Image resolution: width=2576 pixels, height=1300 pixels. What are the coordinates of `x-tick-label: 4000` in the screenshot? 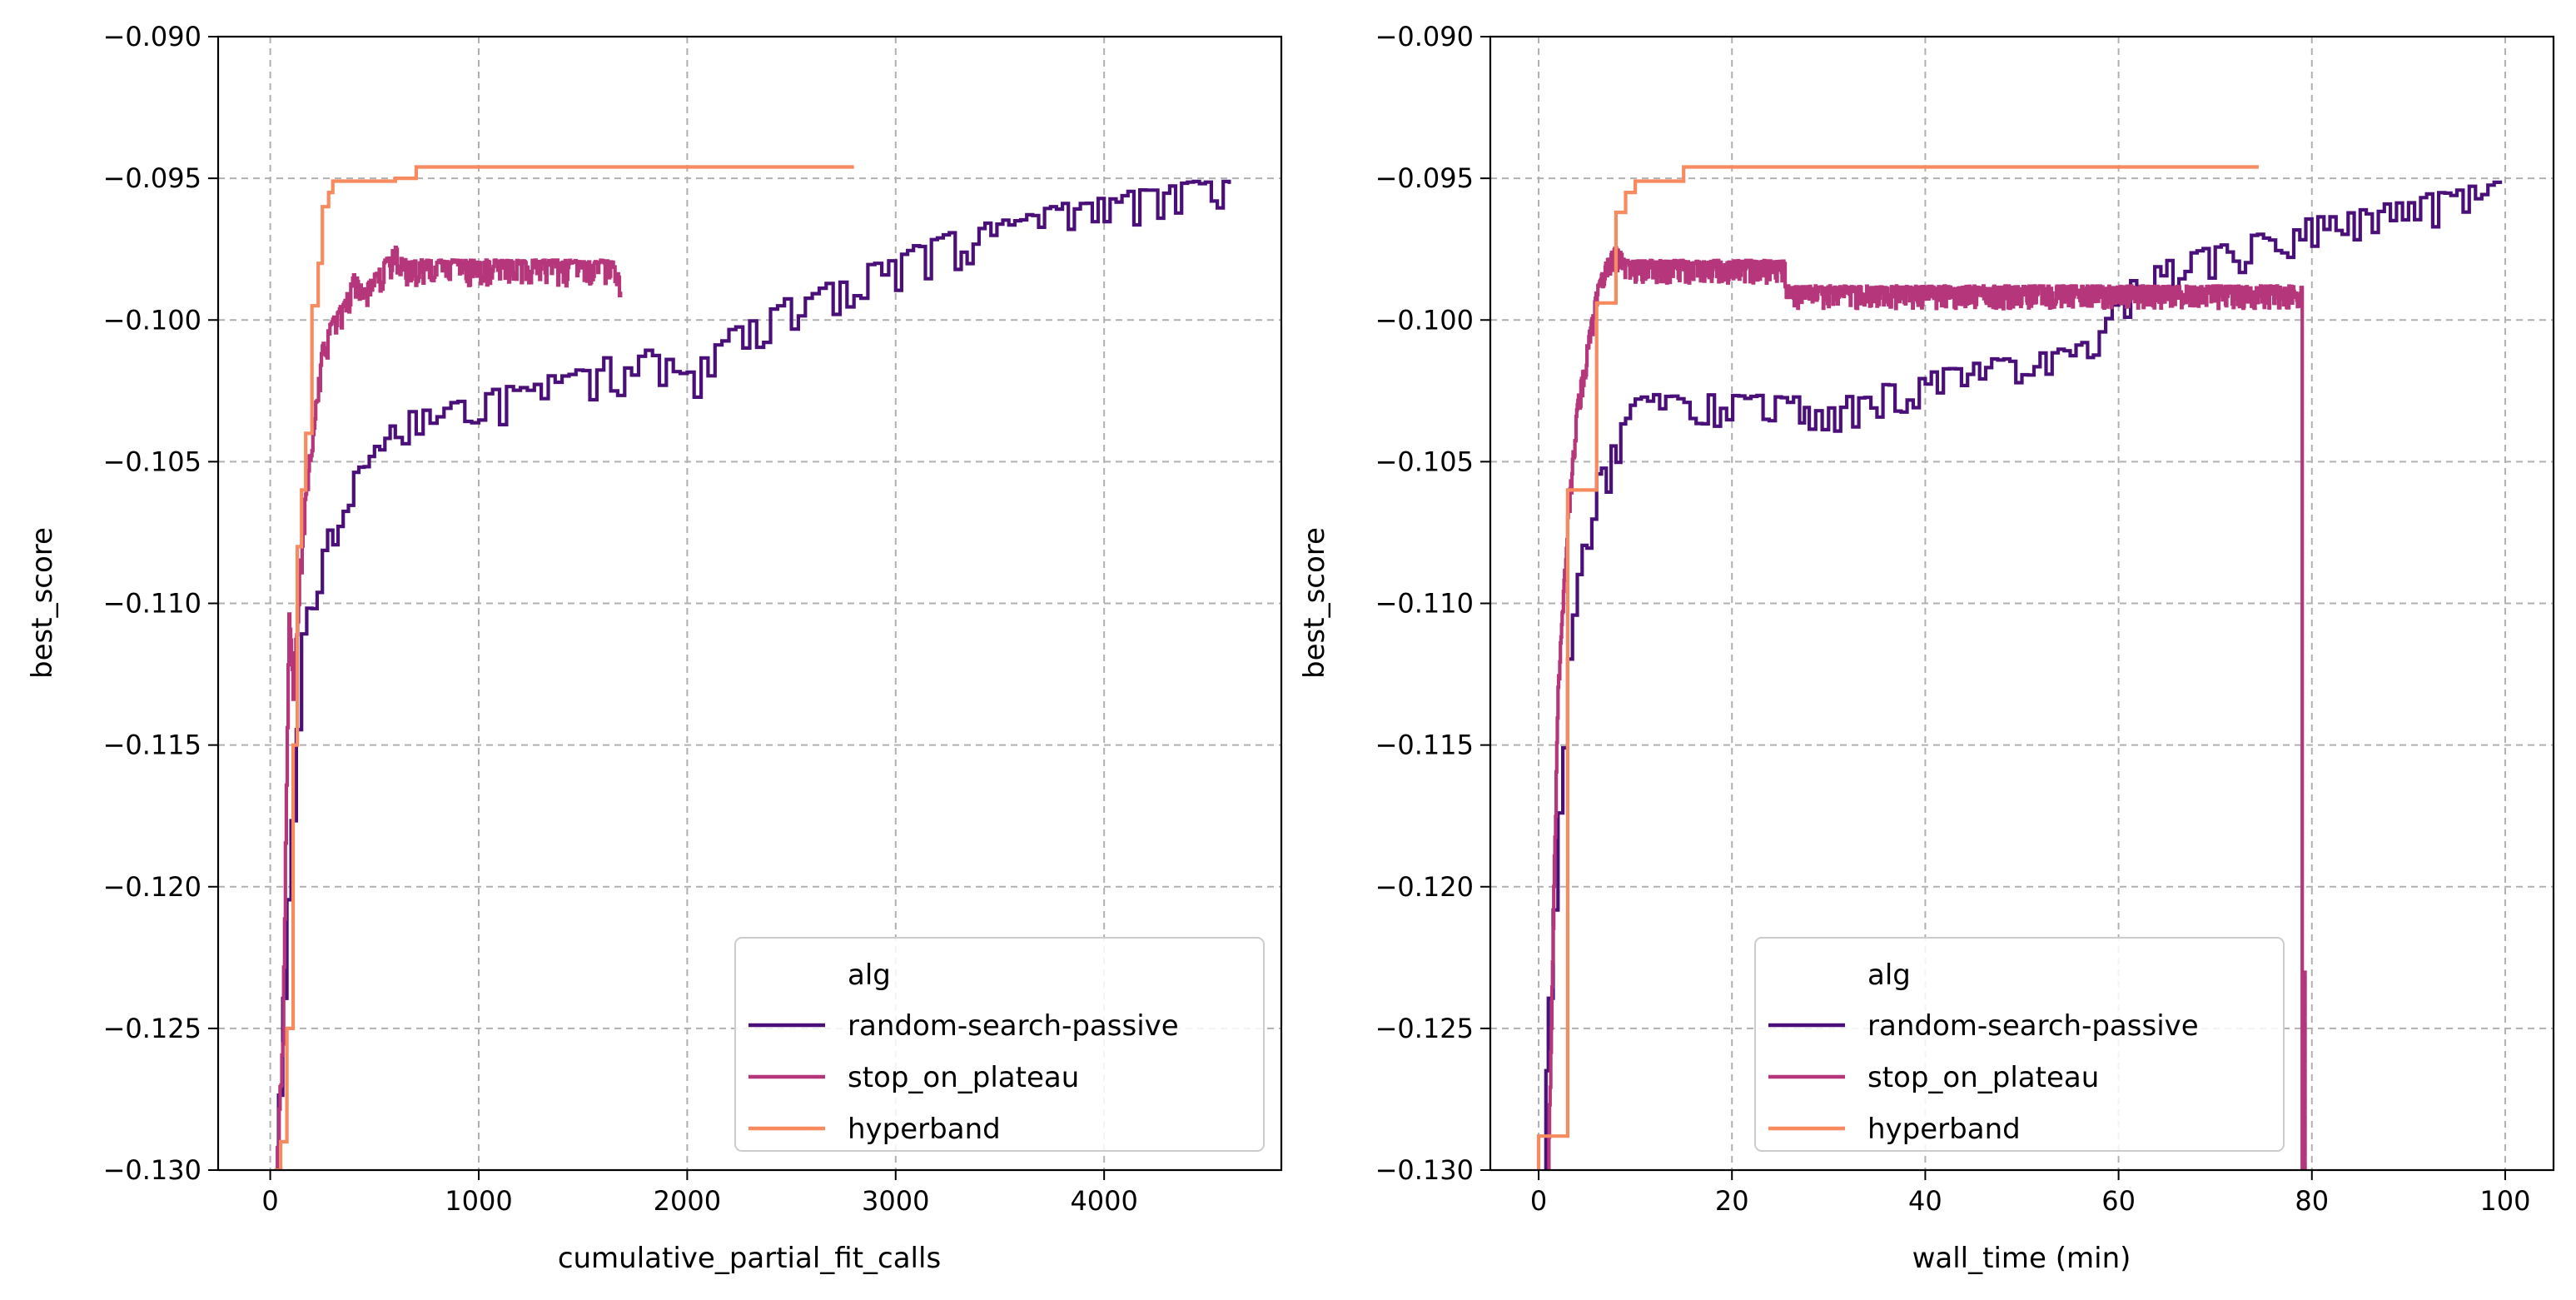 It's located at (1103, 1201).